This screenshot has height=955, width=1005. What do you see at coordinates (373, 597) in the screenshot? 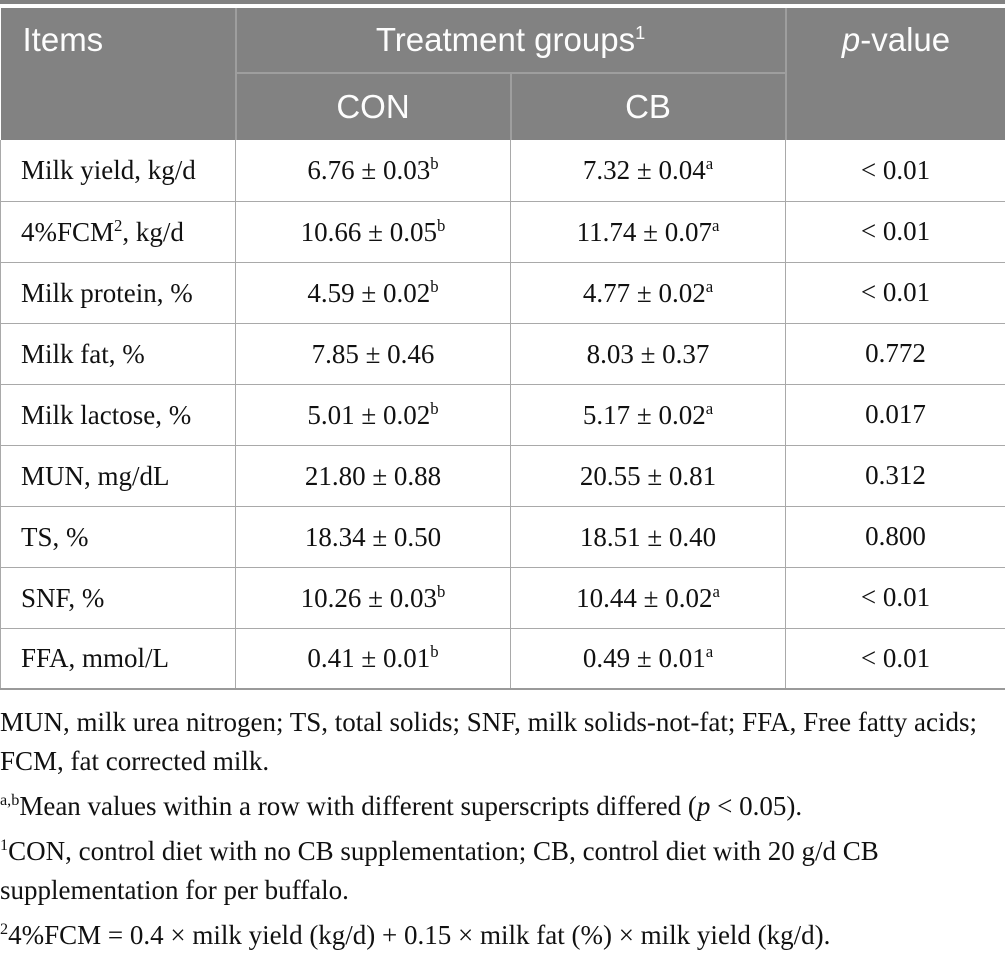
I see `con-value-cell: 10.26 ± 0.03b` at bounding box center [373, 597].